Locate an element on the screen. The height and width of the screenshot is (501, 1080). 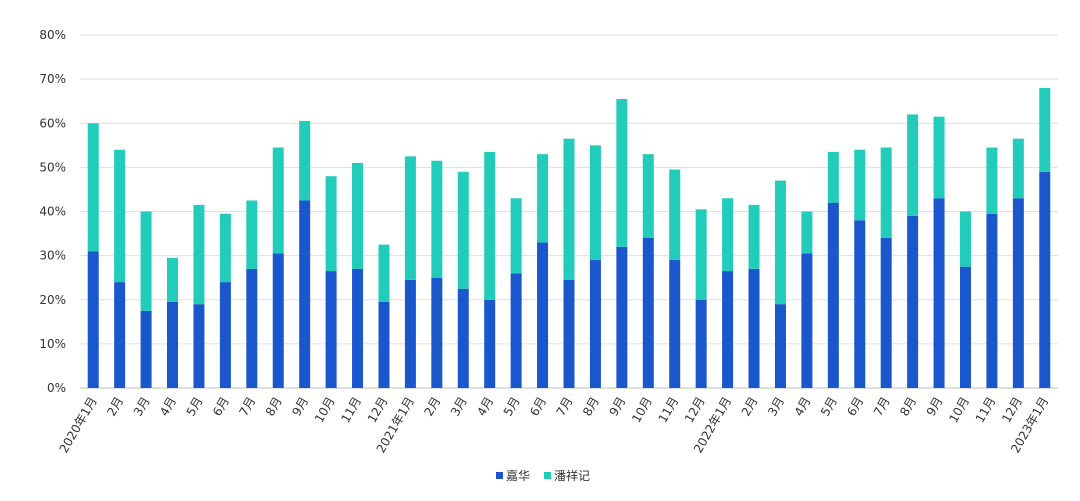
y-tick-label: 60% is located at coordinates (52, 123).